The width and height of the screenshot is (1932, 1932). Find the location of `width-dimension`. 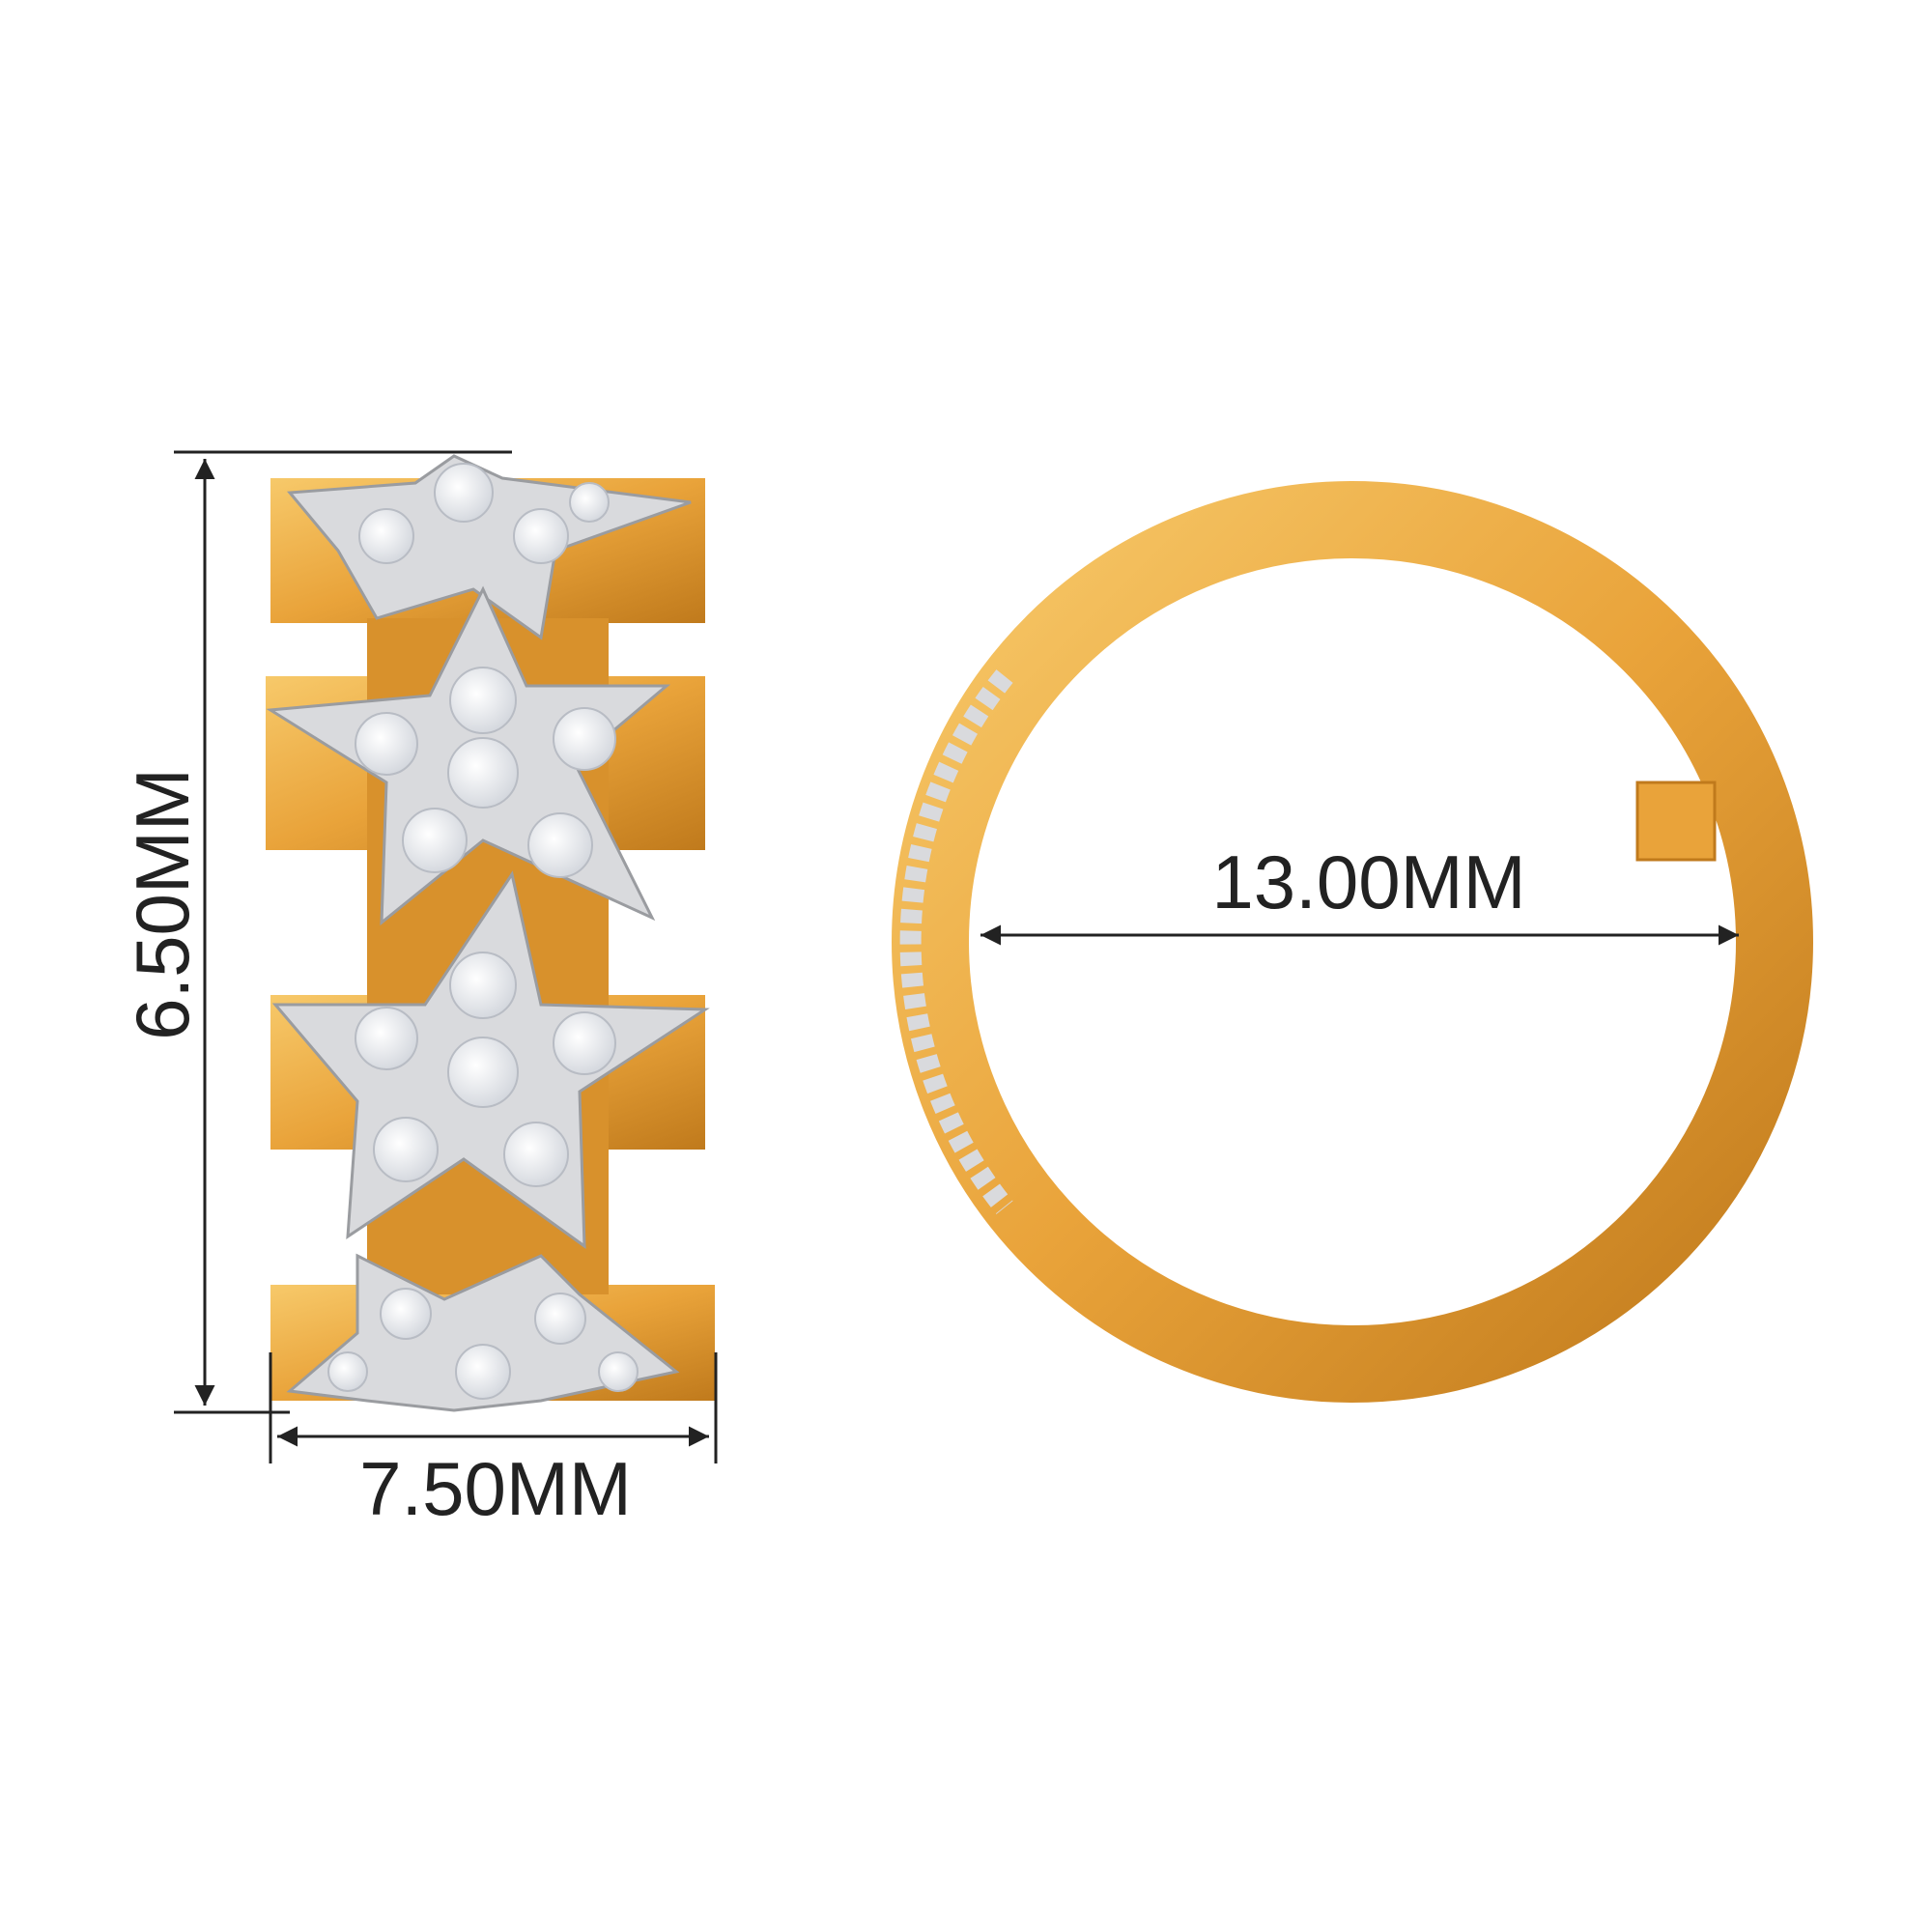

width-dimension is located at coordinates (493, 1407).